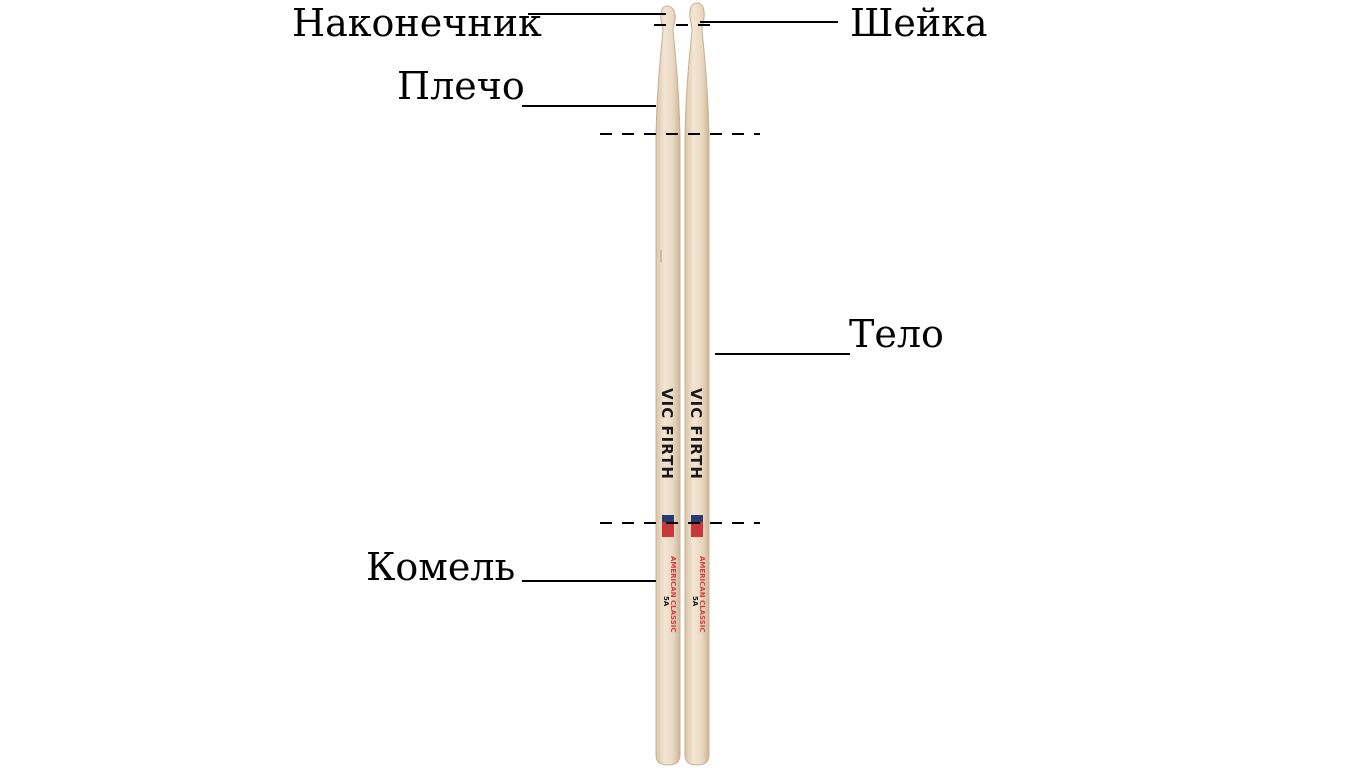 Image resolution: width=1366 pixels, height=768 pixels. Describe the element at coordinates (441, 567) in the screenshot. I see `label-butt: Комель` at that location.